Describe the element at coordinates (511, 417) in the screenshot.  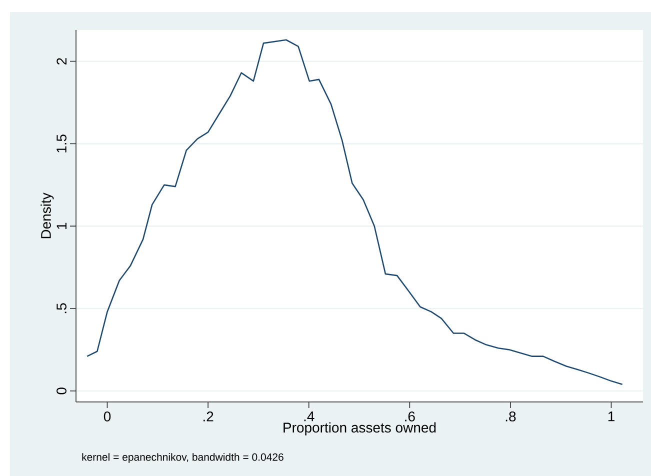
I see `x-tick-label: .8` at that location.